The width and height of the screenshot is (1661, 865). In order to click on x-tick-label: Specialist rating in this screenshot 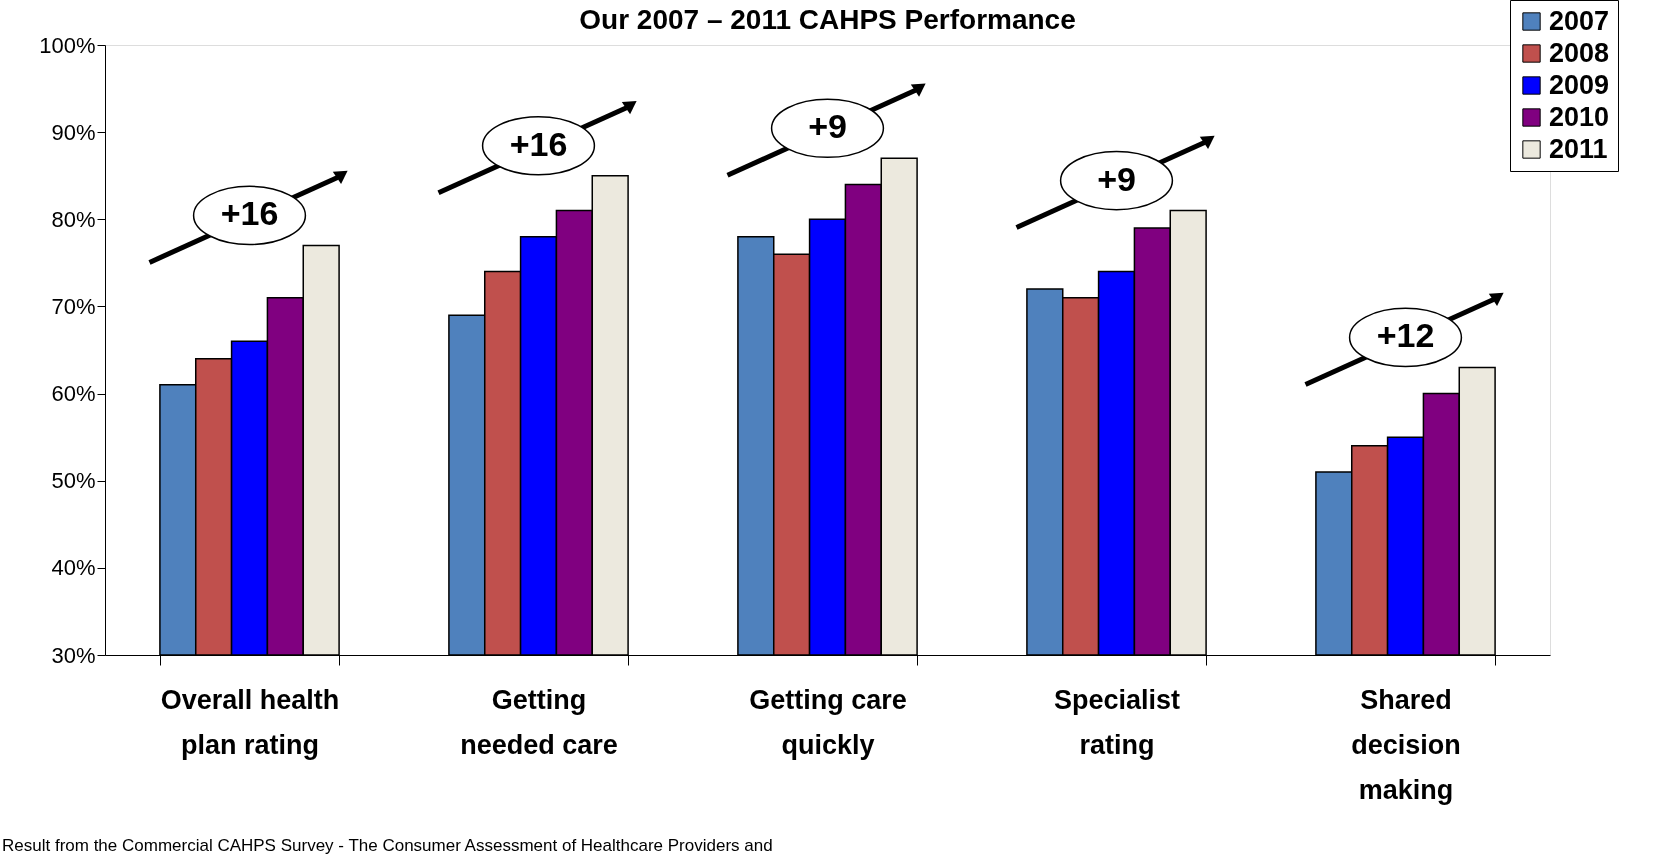, I will do `click(1117, 722)`.